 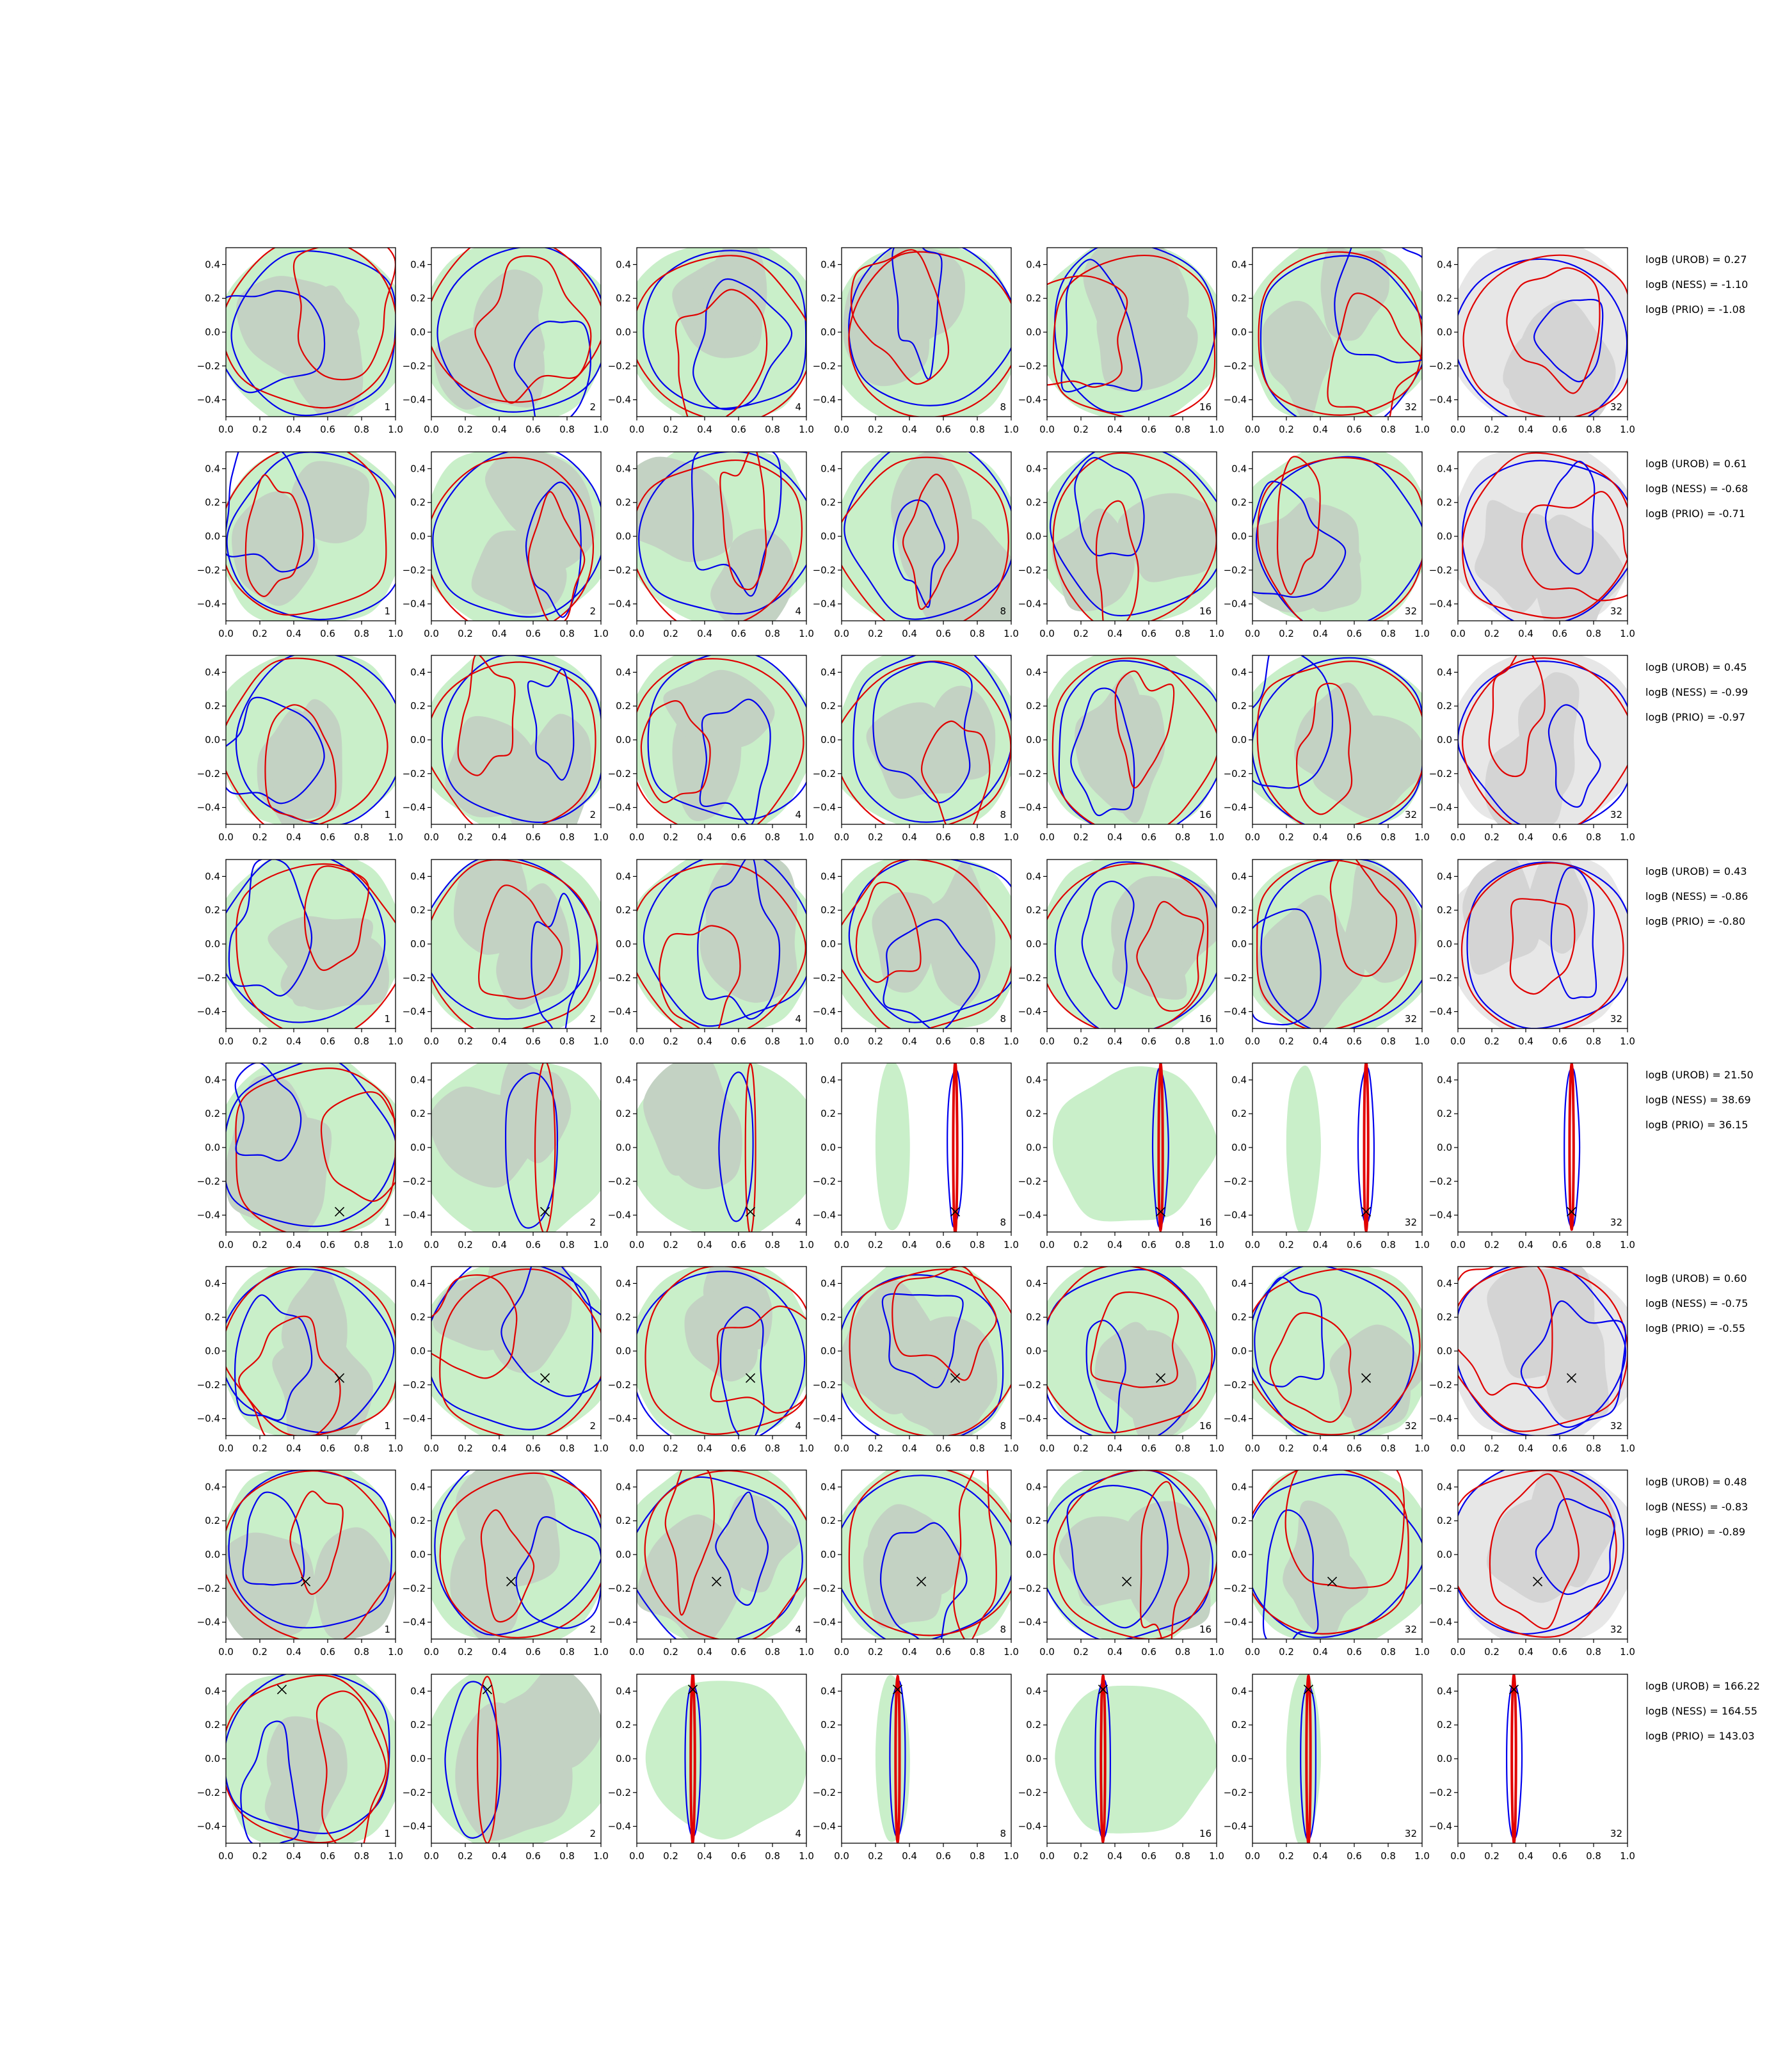 I want to click on panel-r1-c7: 0.4 0.2 0.0 −0.2 −0.4 0.0 0.2 0.4 0.6 0.8 1.0 32, so click(x=1532, y=341).